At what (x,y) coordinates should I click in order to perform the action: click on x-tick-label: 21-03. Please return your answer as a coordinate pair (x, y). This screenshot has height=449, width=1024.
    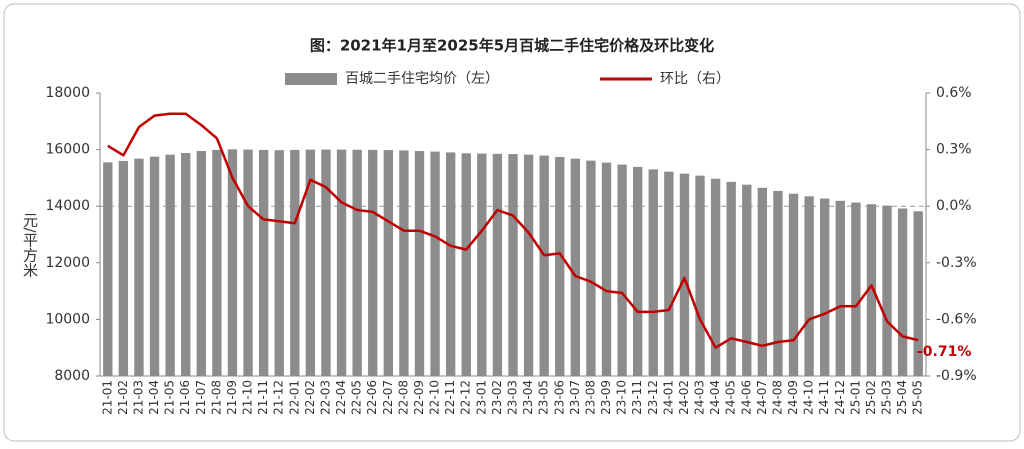
    Looking at the image, I should click on (138, 397).